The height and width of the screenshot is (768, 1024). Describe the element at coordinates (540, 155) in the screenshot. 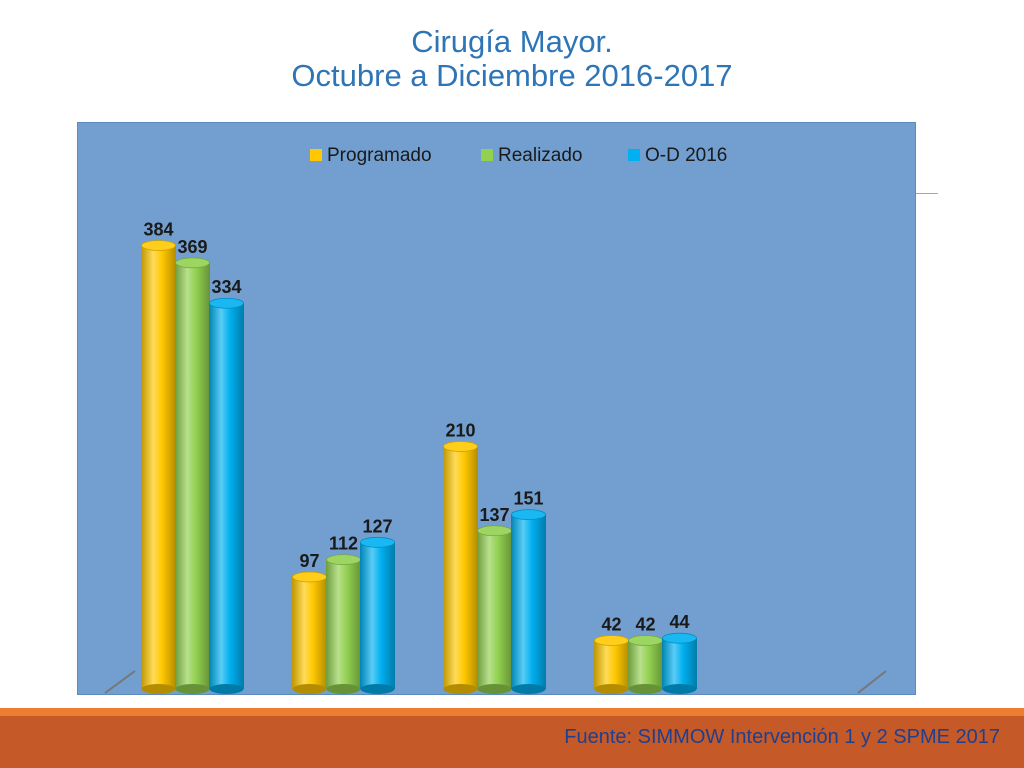

I see `legend-label-1: Realizado` at that location.